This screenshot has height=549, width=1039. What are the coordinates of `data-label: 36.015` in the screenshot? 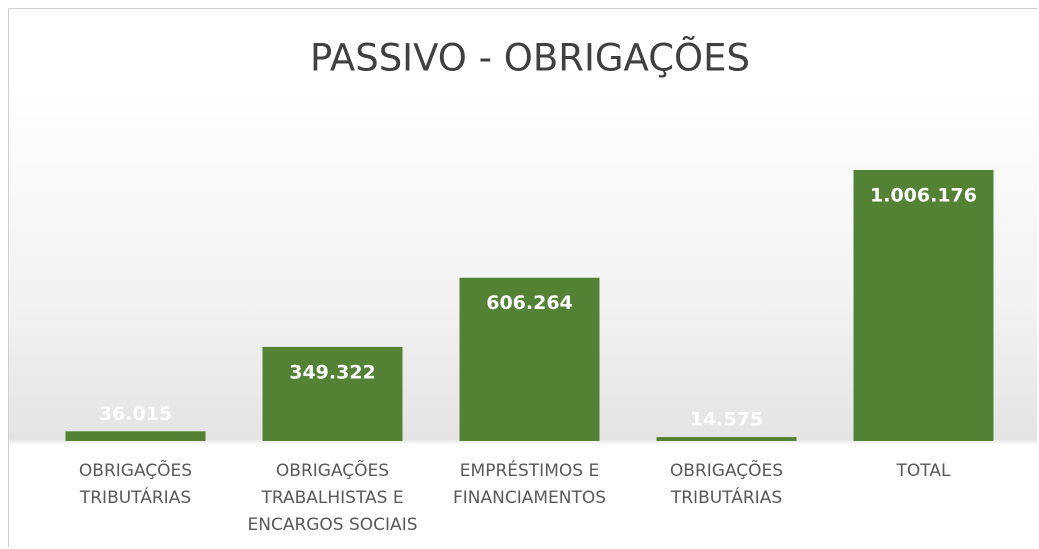 It's located at (135, 414).